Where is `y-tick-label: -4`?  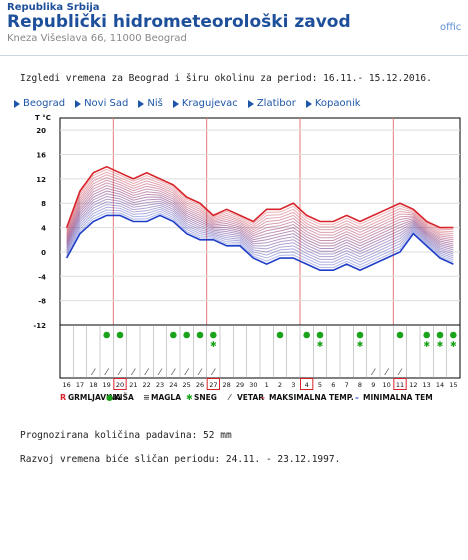
y-tick-label: -4 is located at coordinates (42, 277).